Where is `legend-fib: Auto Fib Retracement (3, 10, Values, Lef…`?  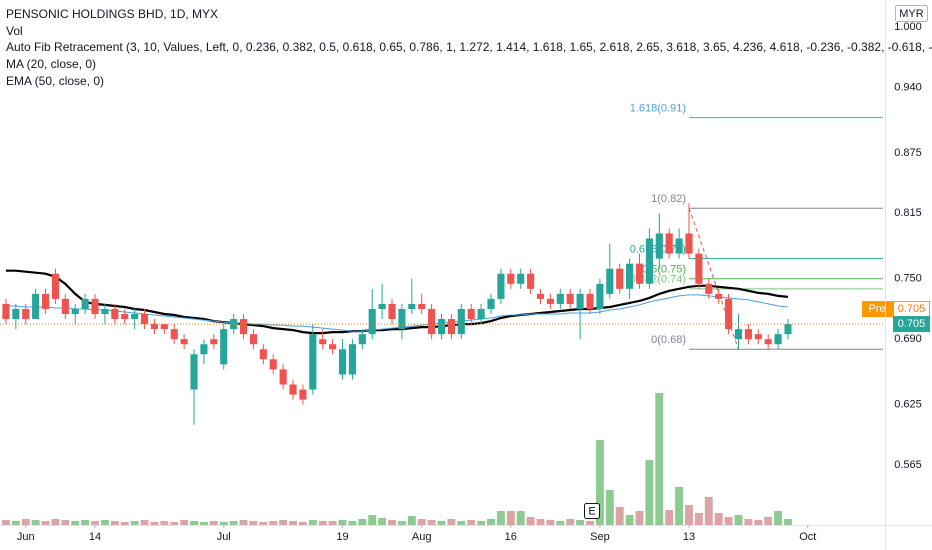
legend-fib: Auto Fib Retracement (3, 10, Values, Lef… is located at coordinates (469, 47).